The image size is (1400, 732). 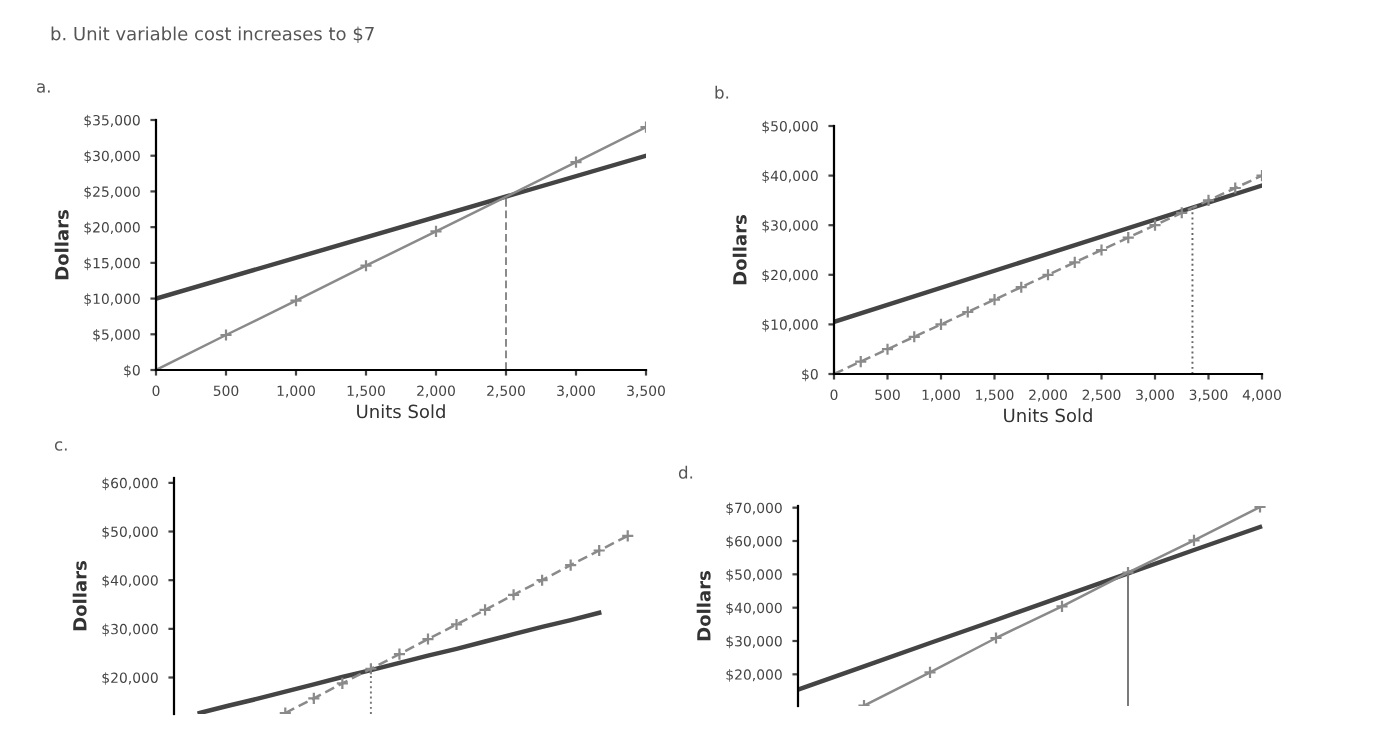 What do you see at coordinates (722, 92) in the screenshot?
I see `chart-title: b.` at bounding box center [722, 92].